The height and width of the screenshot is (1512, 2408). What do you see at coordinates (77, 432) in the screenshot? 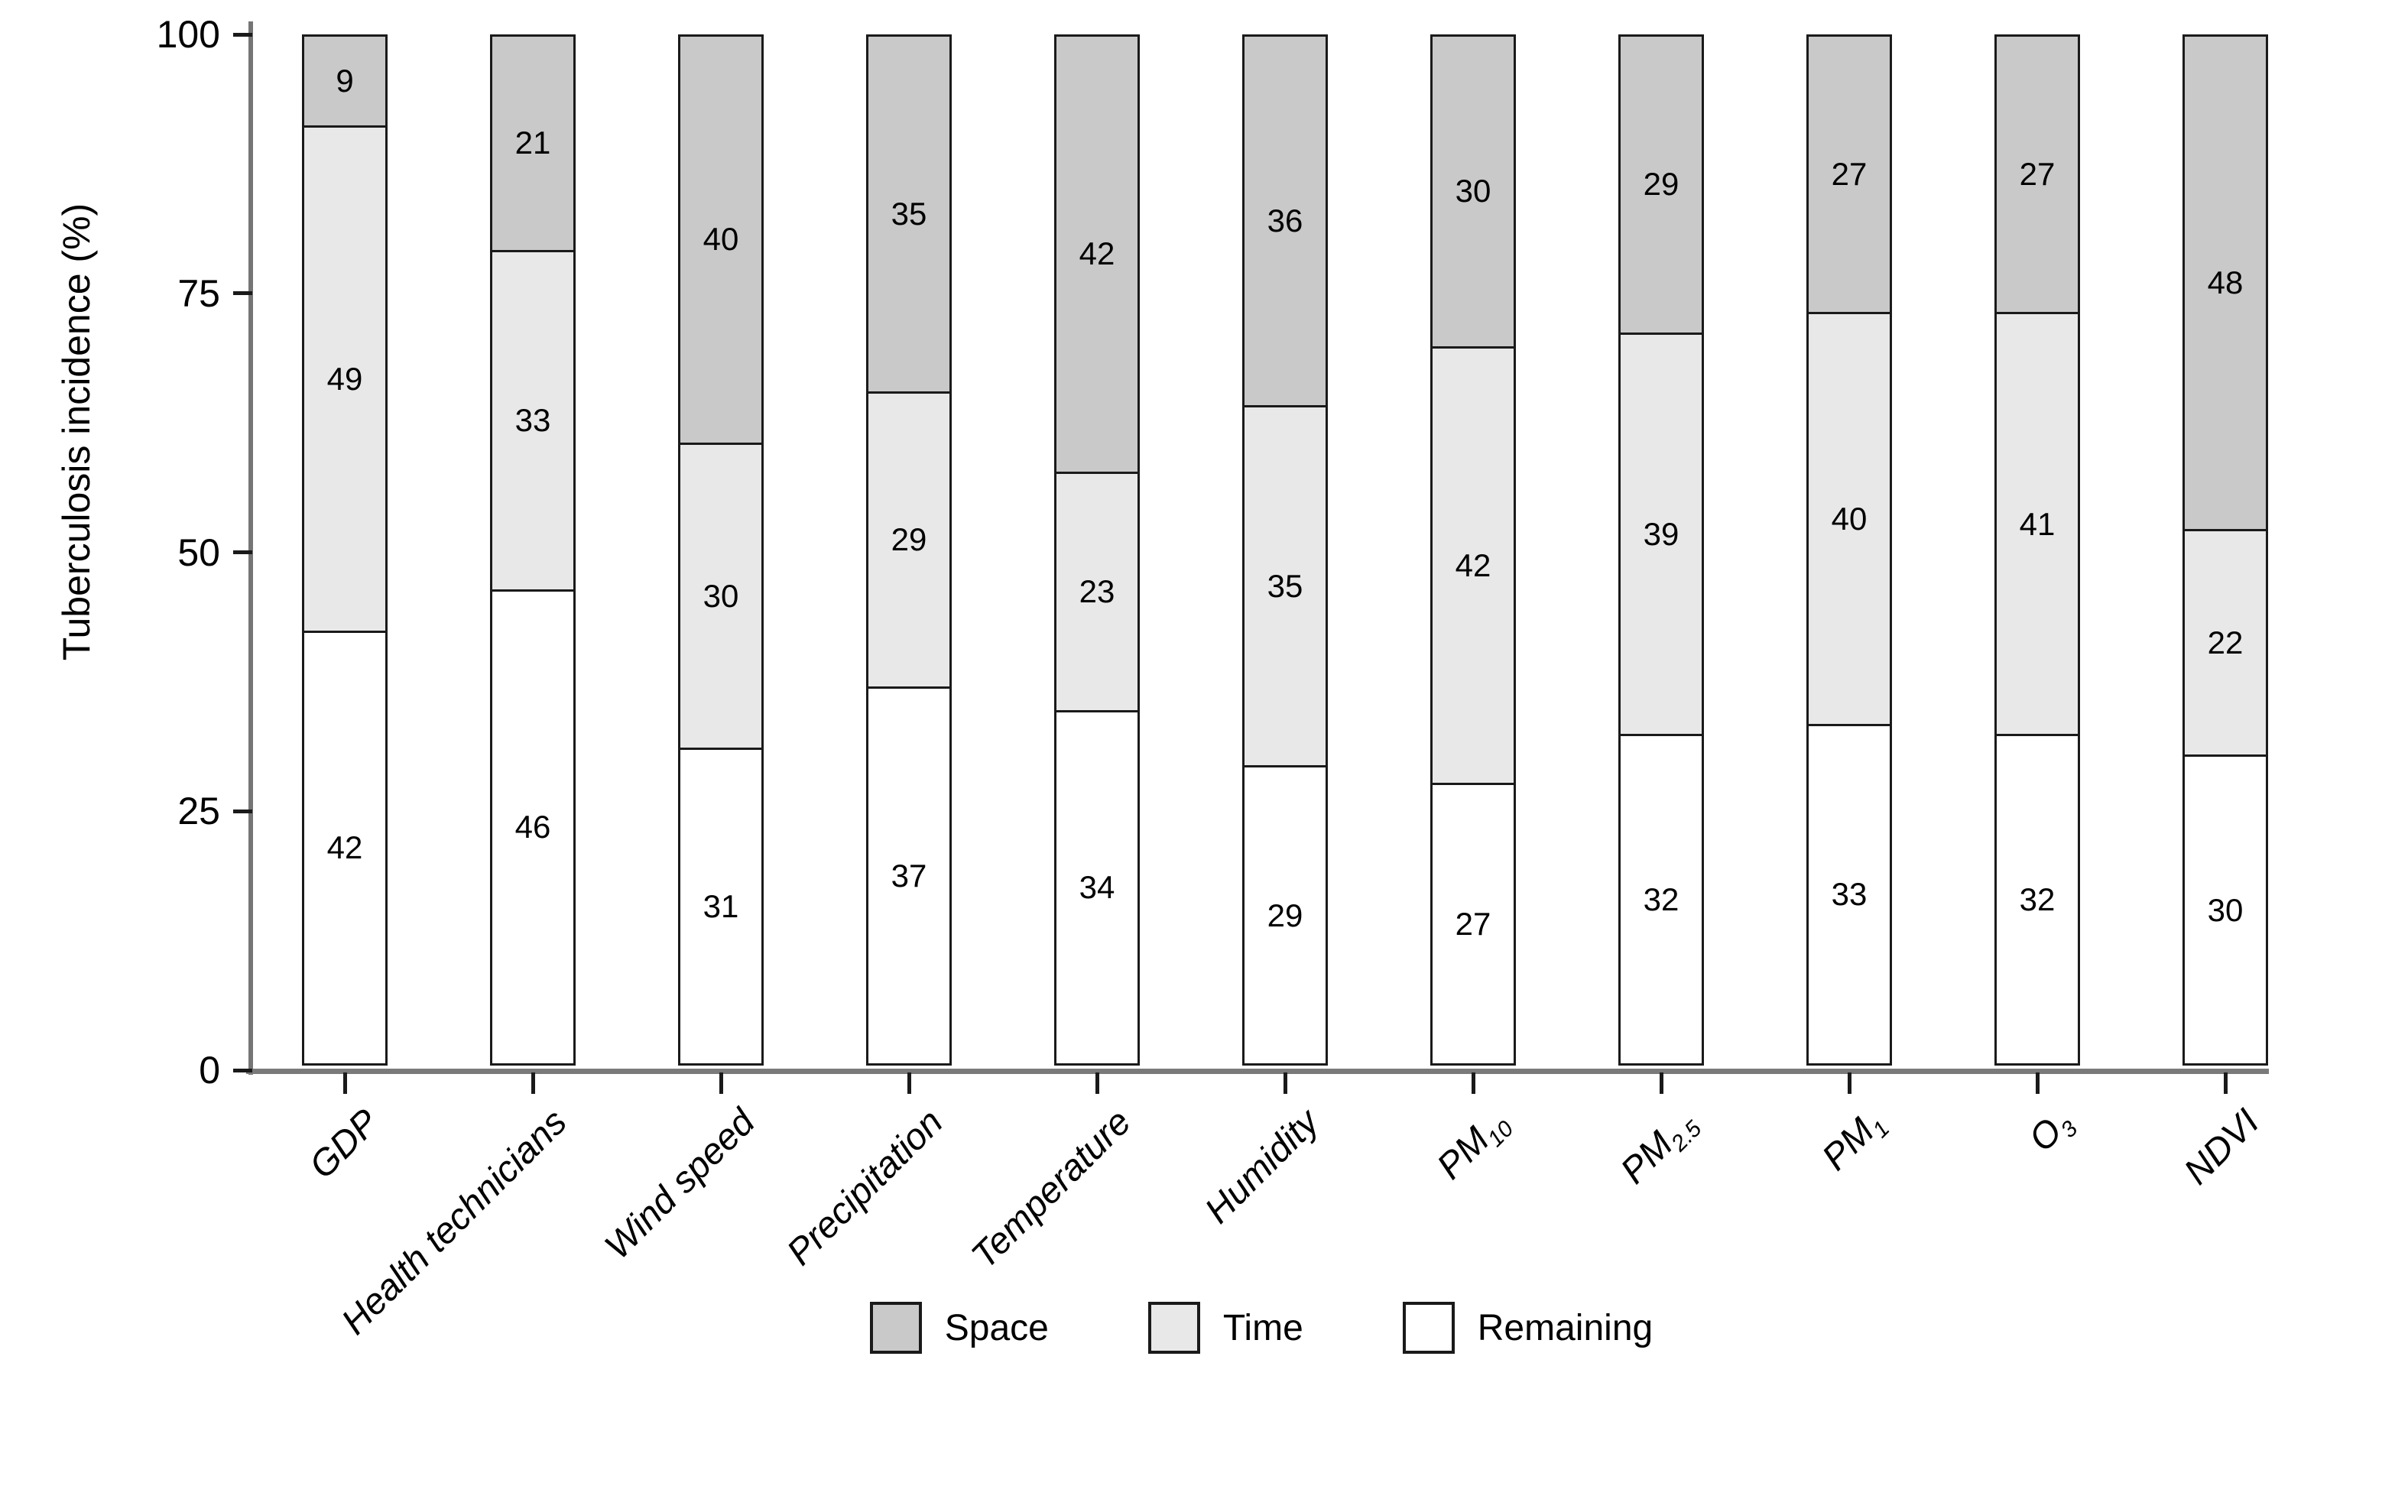
I see `y-axis-title: Tuberculosis incidence (%)` at bounding box center [77, 432].